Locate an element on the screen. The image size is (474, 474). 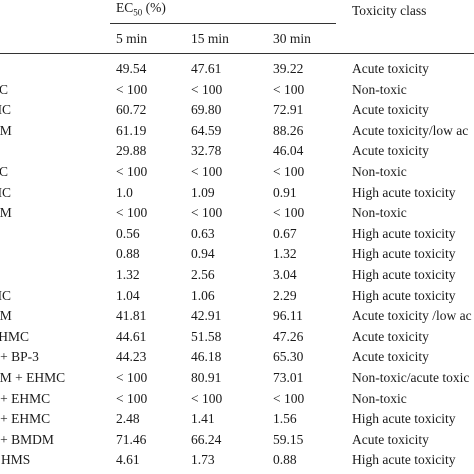
ec50-5min-cell: 61.19 is located at coordinates (131, 130).